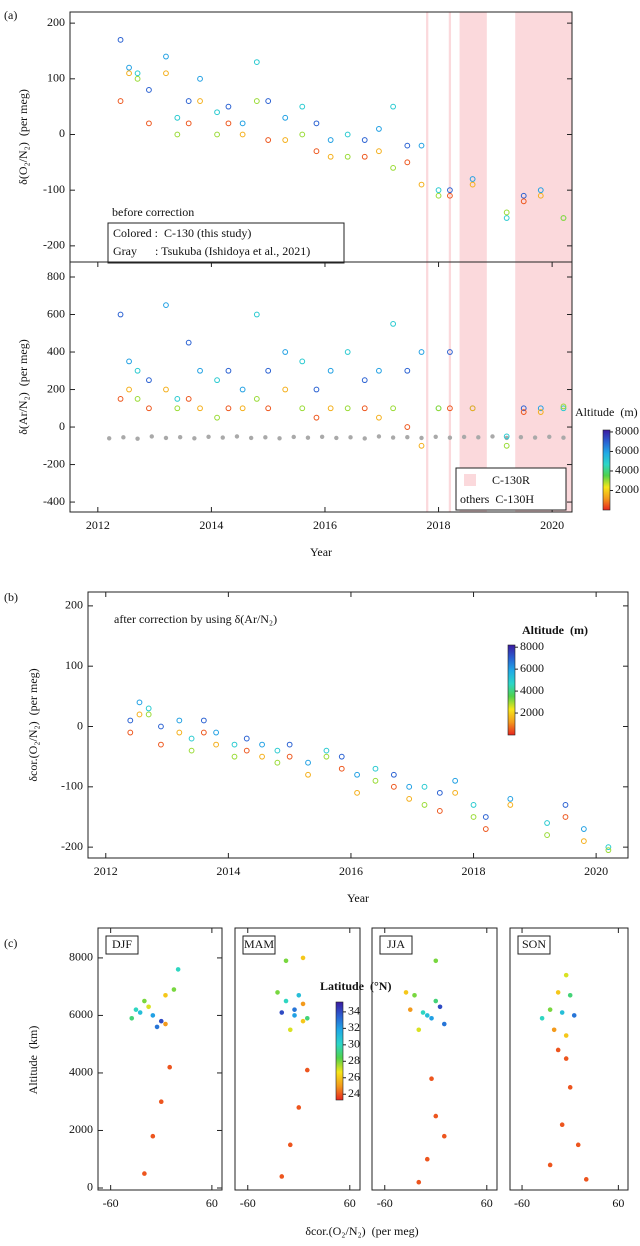 The height and width of the screenshot is (1246, 640). I want to click on colorbar-tick-label: 34, so click(354, 1011).